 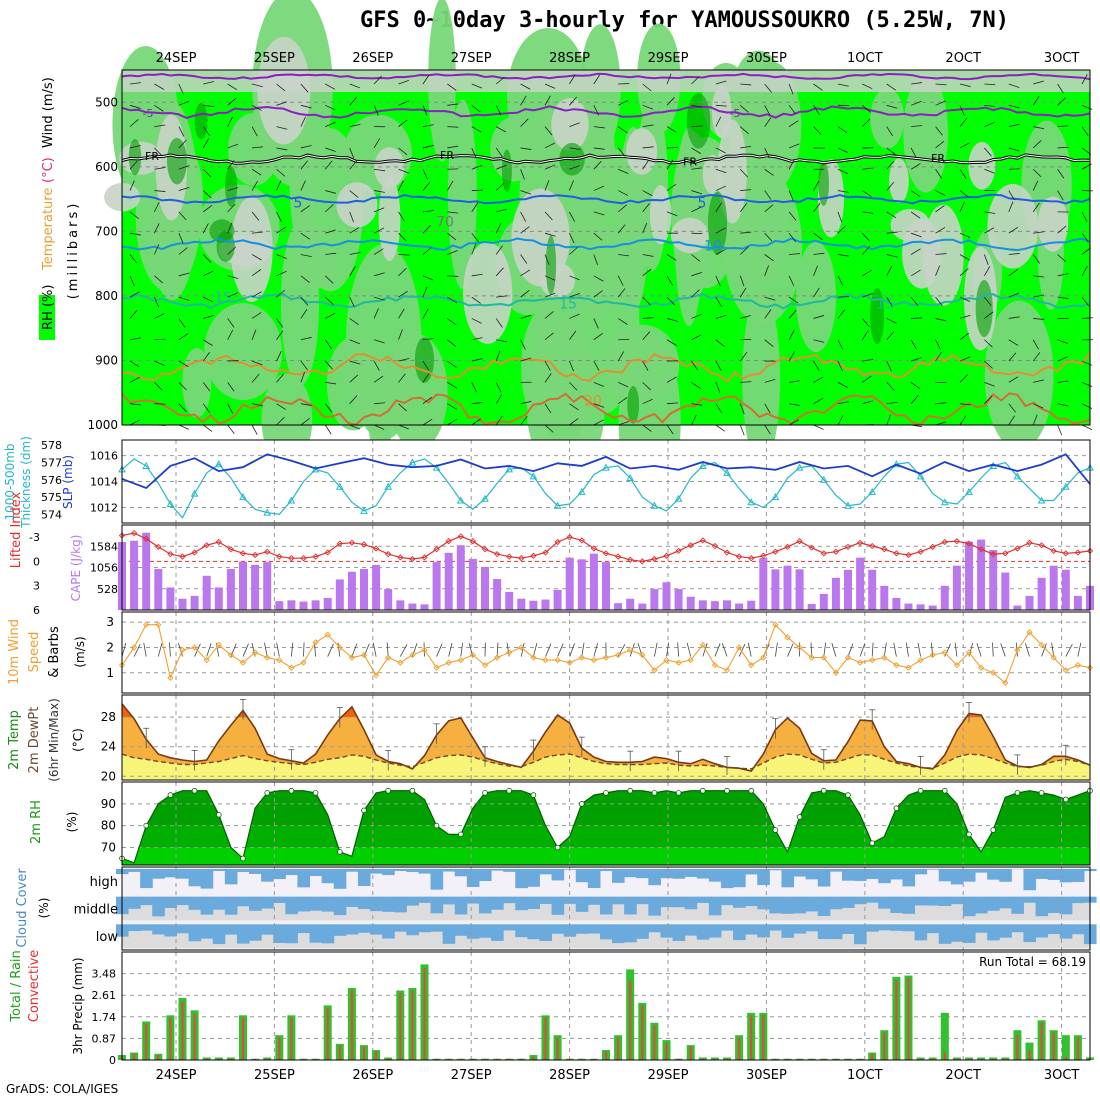 I want to click on top-date-label: 2OCT, so click(x=963, y=58).